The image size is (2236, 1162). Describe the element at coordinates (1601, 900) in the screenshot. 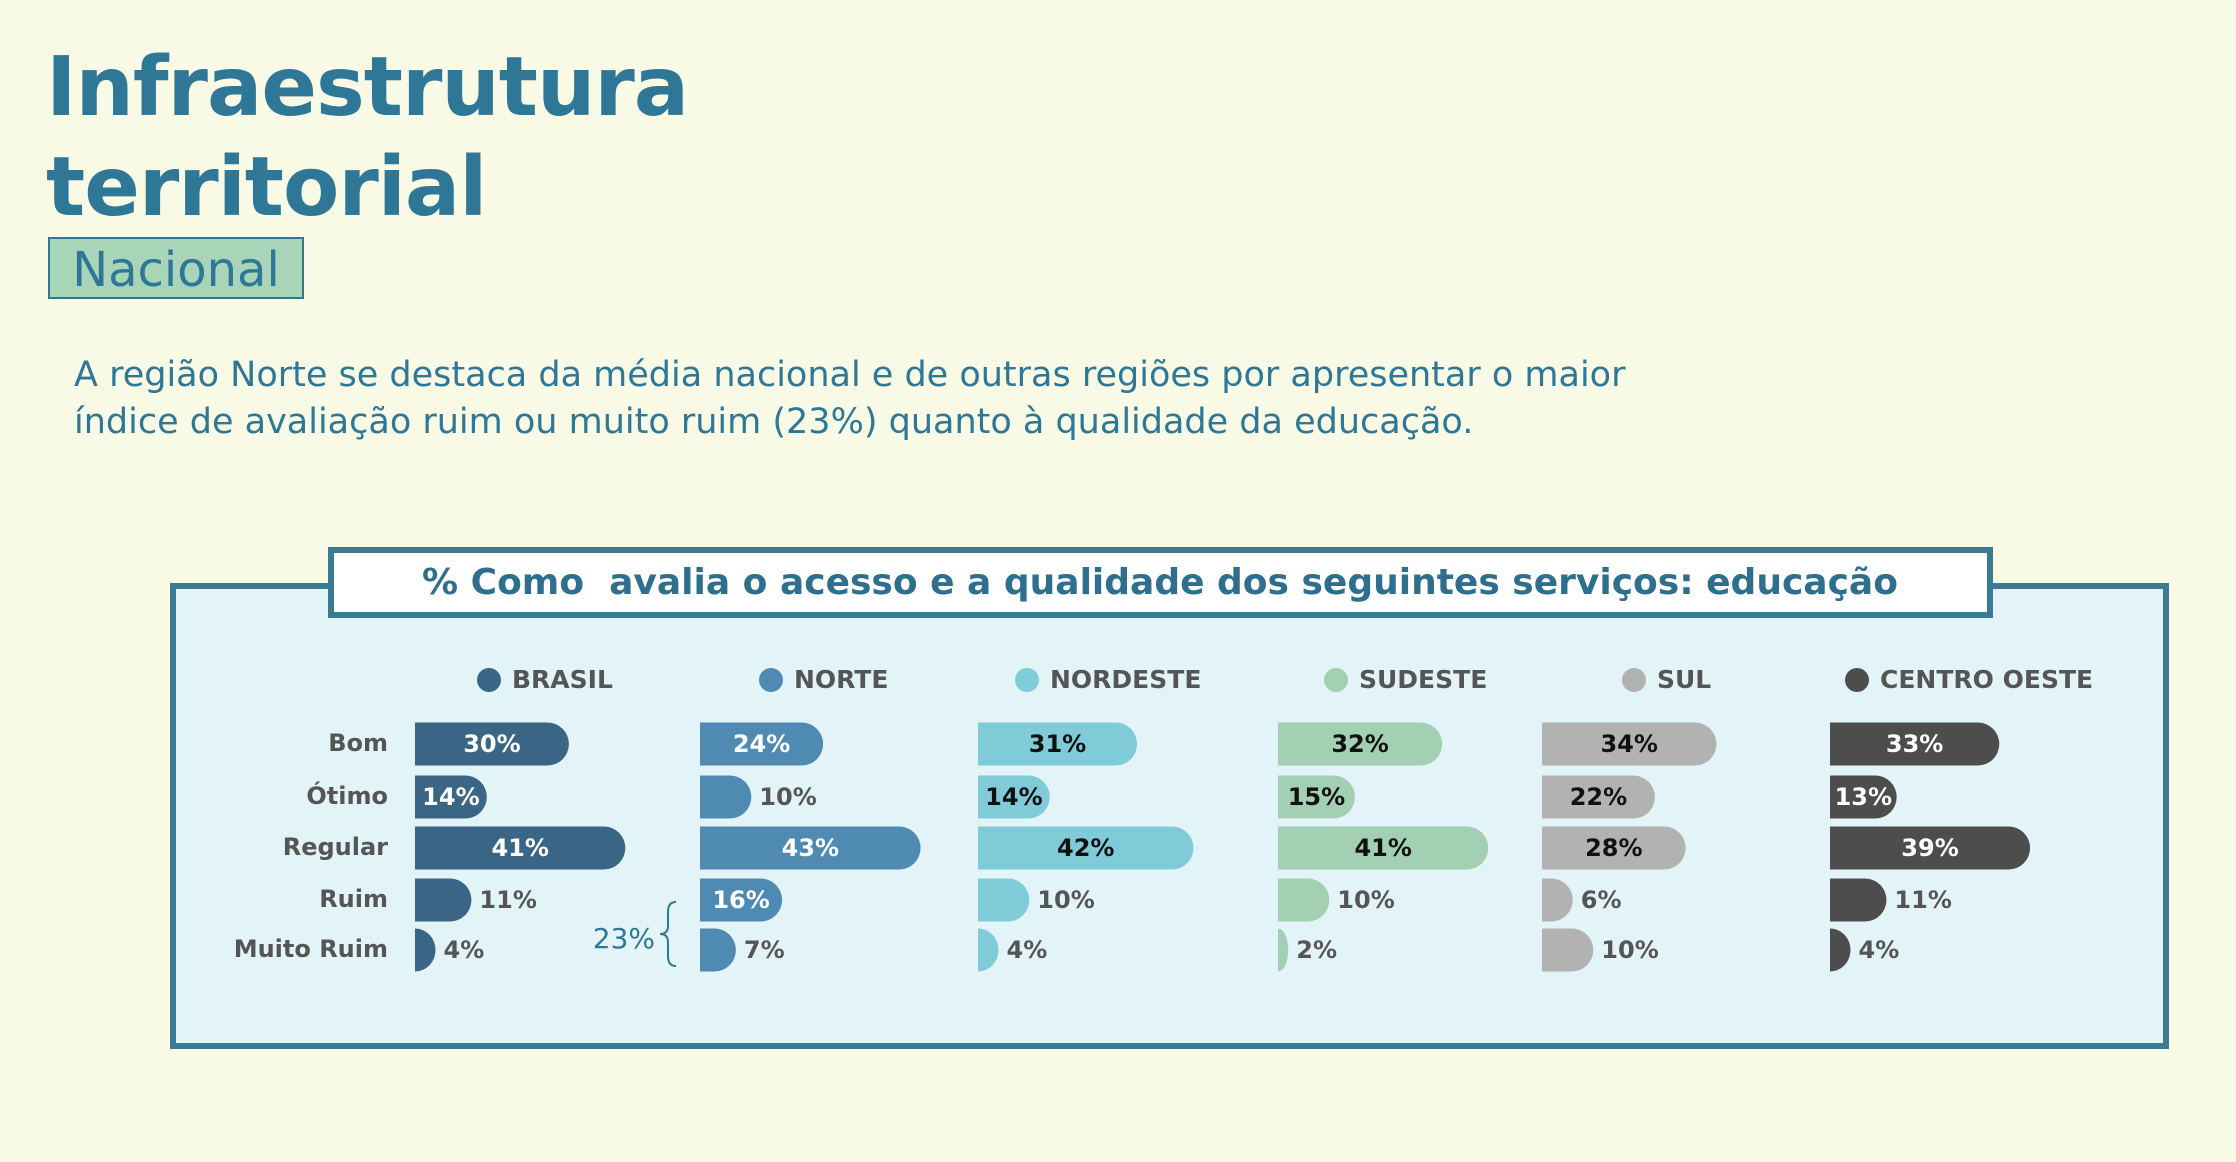

I see `value-label: 6%` at that location.